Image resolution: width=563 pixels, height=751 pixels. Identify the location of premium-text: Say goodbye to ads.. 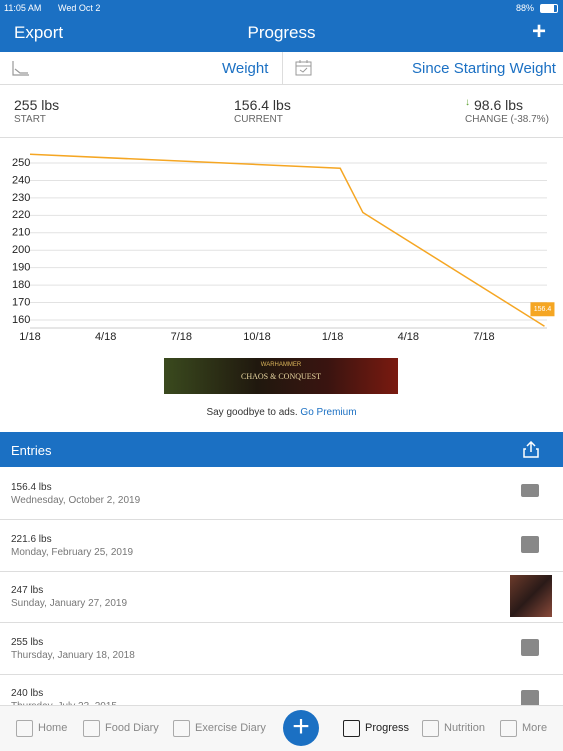
(252, 412).